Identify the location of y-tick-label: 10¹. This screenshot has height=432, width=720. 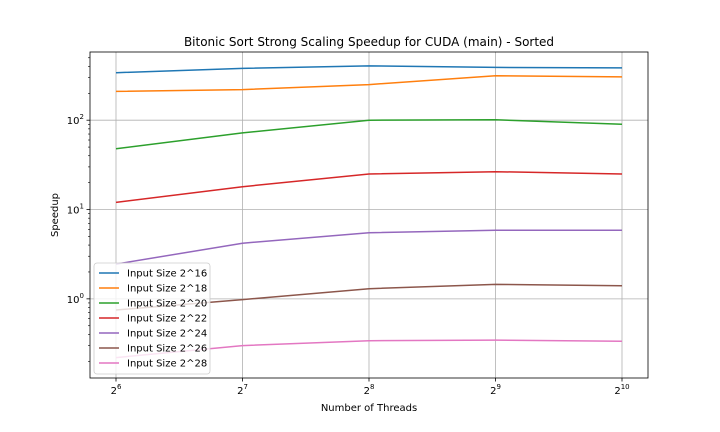
(75, 210).